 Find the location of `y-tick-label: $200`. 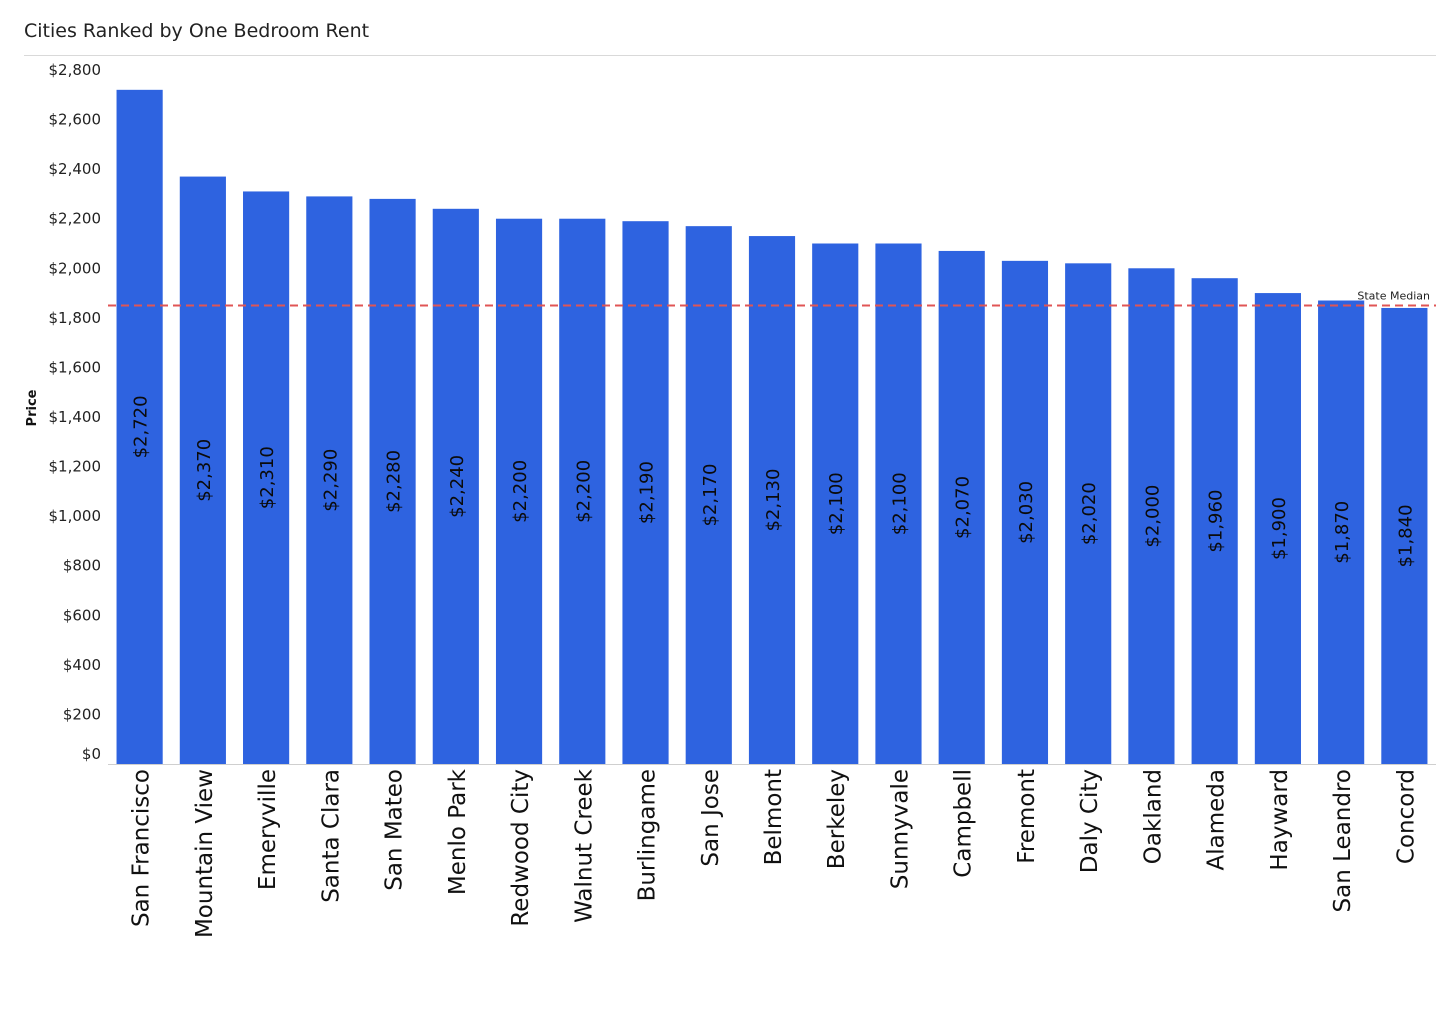

y-tick-label: $200 is located at coordinates (82, 714).